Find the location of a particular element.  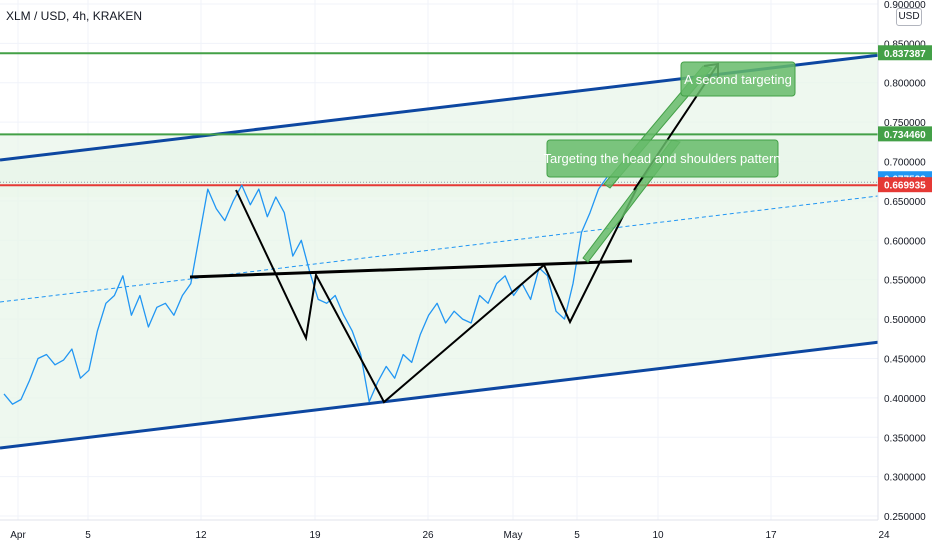

callout-hs-target-text: Targeting the head and shoulders pattern is located at coordinates (661, 158).